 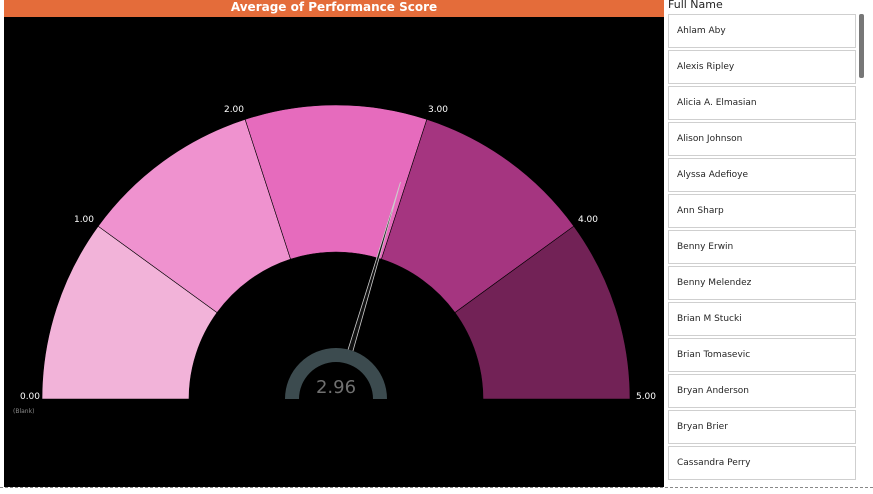 I want to click on blank-label: (Blank), so click(x=23, y=411).